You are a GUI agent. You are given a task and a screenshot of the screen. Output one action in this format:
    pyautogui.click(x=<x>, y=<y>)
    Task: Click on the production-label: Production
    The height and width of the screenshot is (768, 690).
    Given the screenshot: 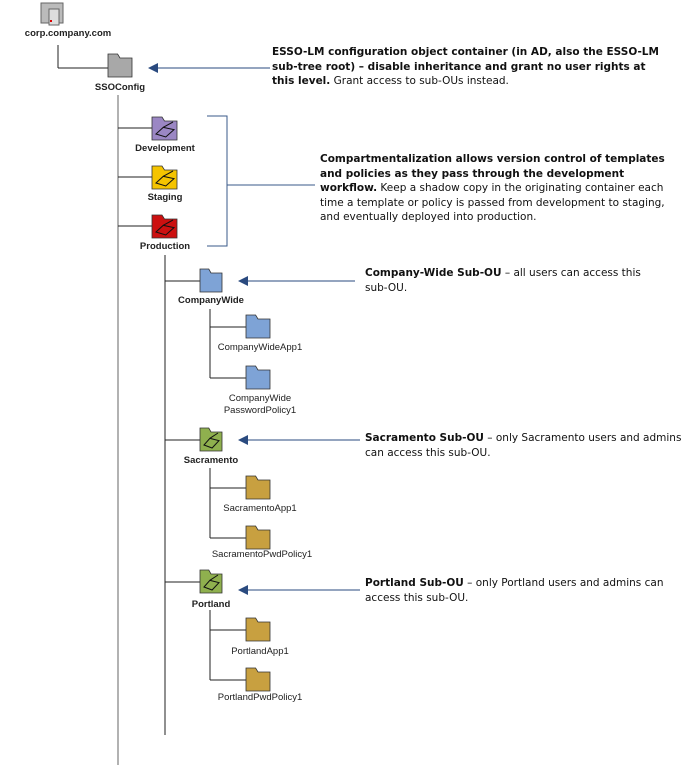 What is the action you would take?
    pyautogui.click(x=165, y=246)
    